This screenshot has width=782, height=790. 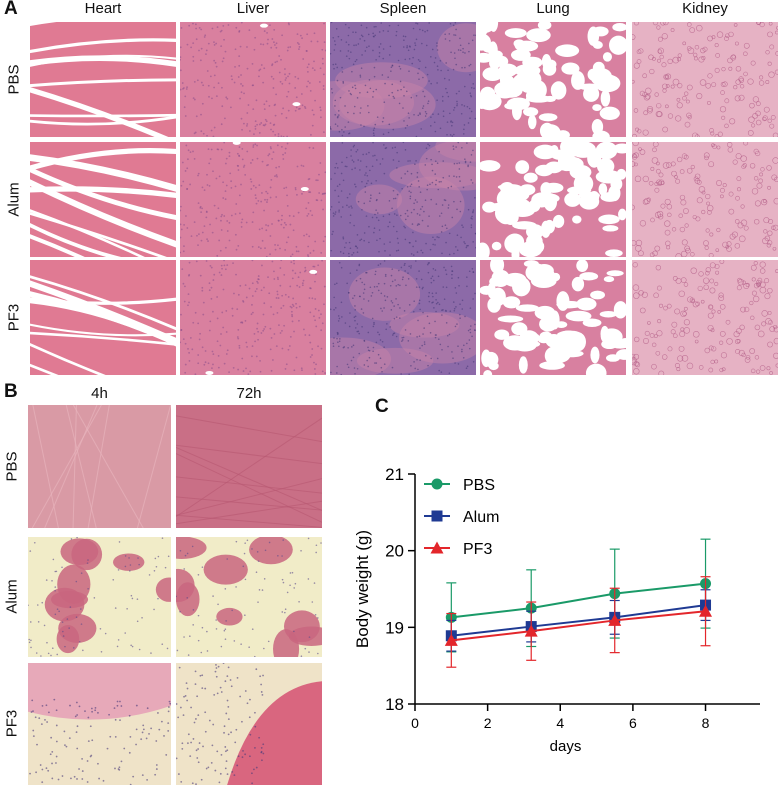 What do you see at coordinates (253, 79) in the screenshot?
I see `panel-a-image-pbs-liver` at bounding box center [253, 79].